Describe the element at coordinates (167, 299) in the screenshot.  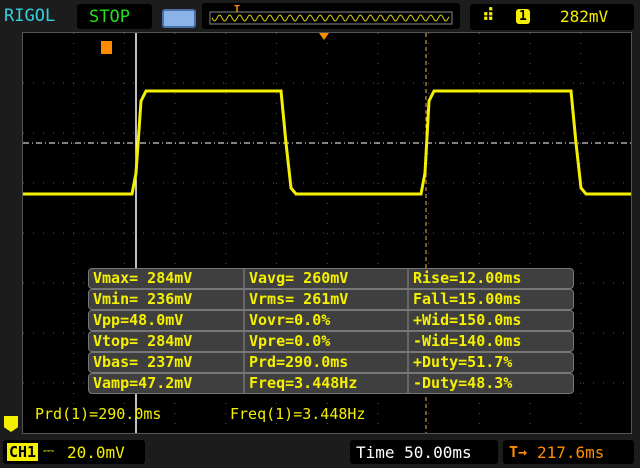
I see `measurement-value: Vmin= 236mV` at that location.